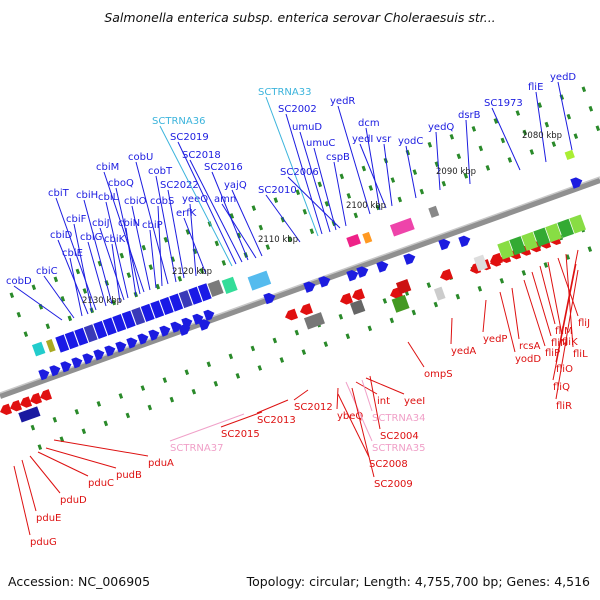  Describe the element at coordinates (584, 323) in the screenshot. I see `gene-label-fliJ: fliJ` at that location.